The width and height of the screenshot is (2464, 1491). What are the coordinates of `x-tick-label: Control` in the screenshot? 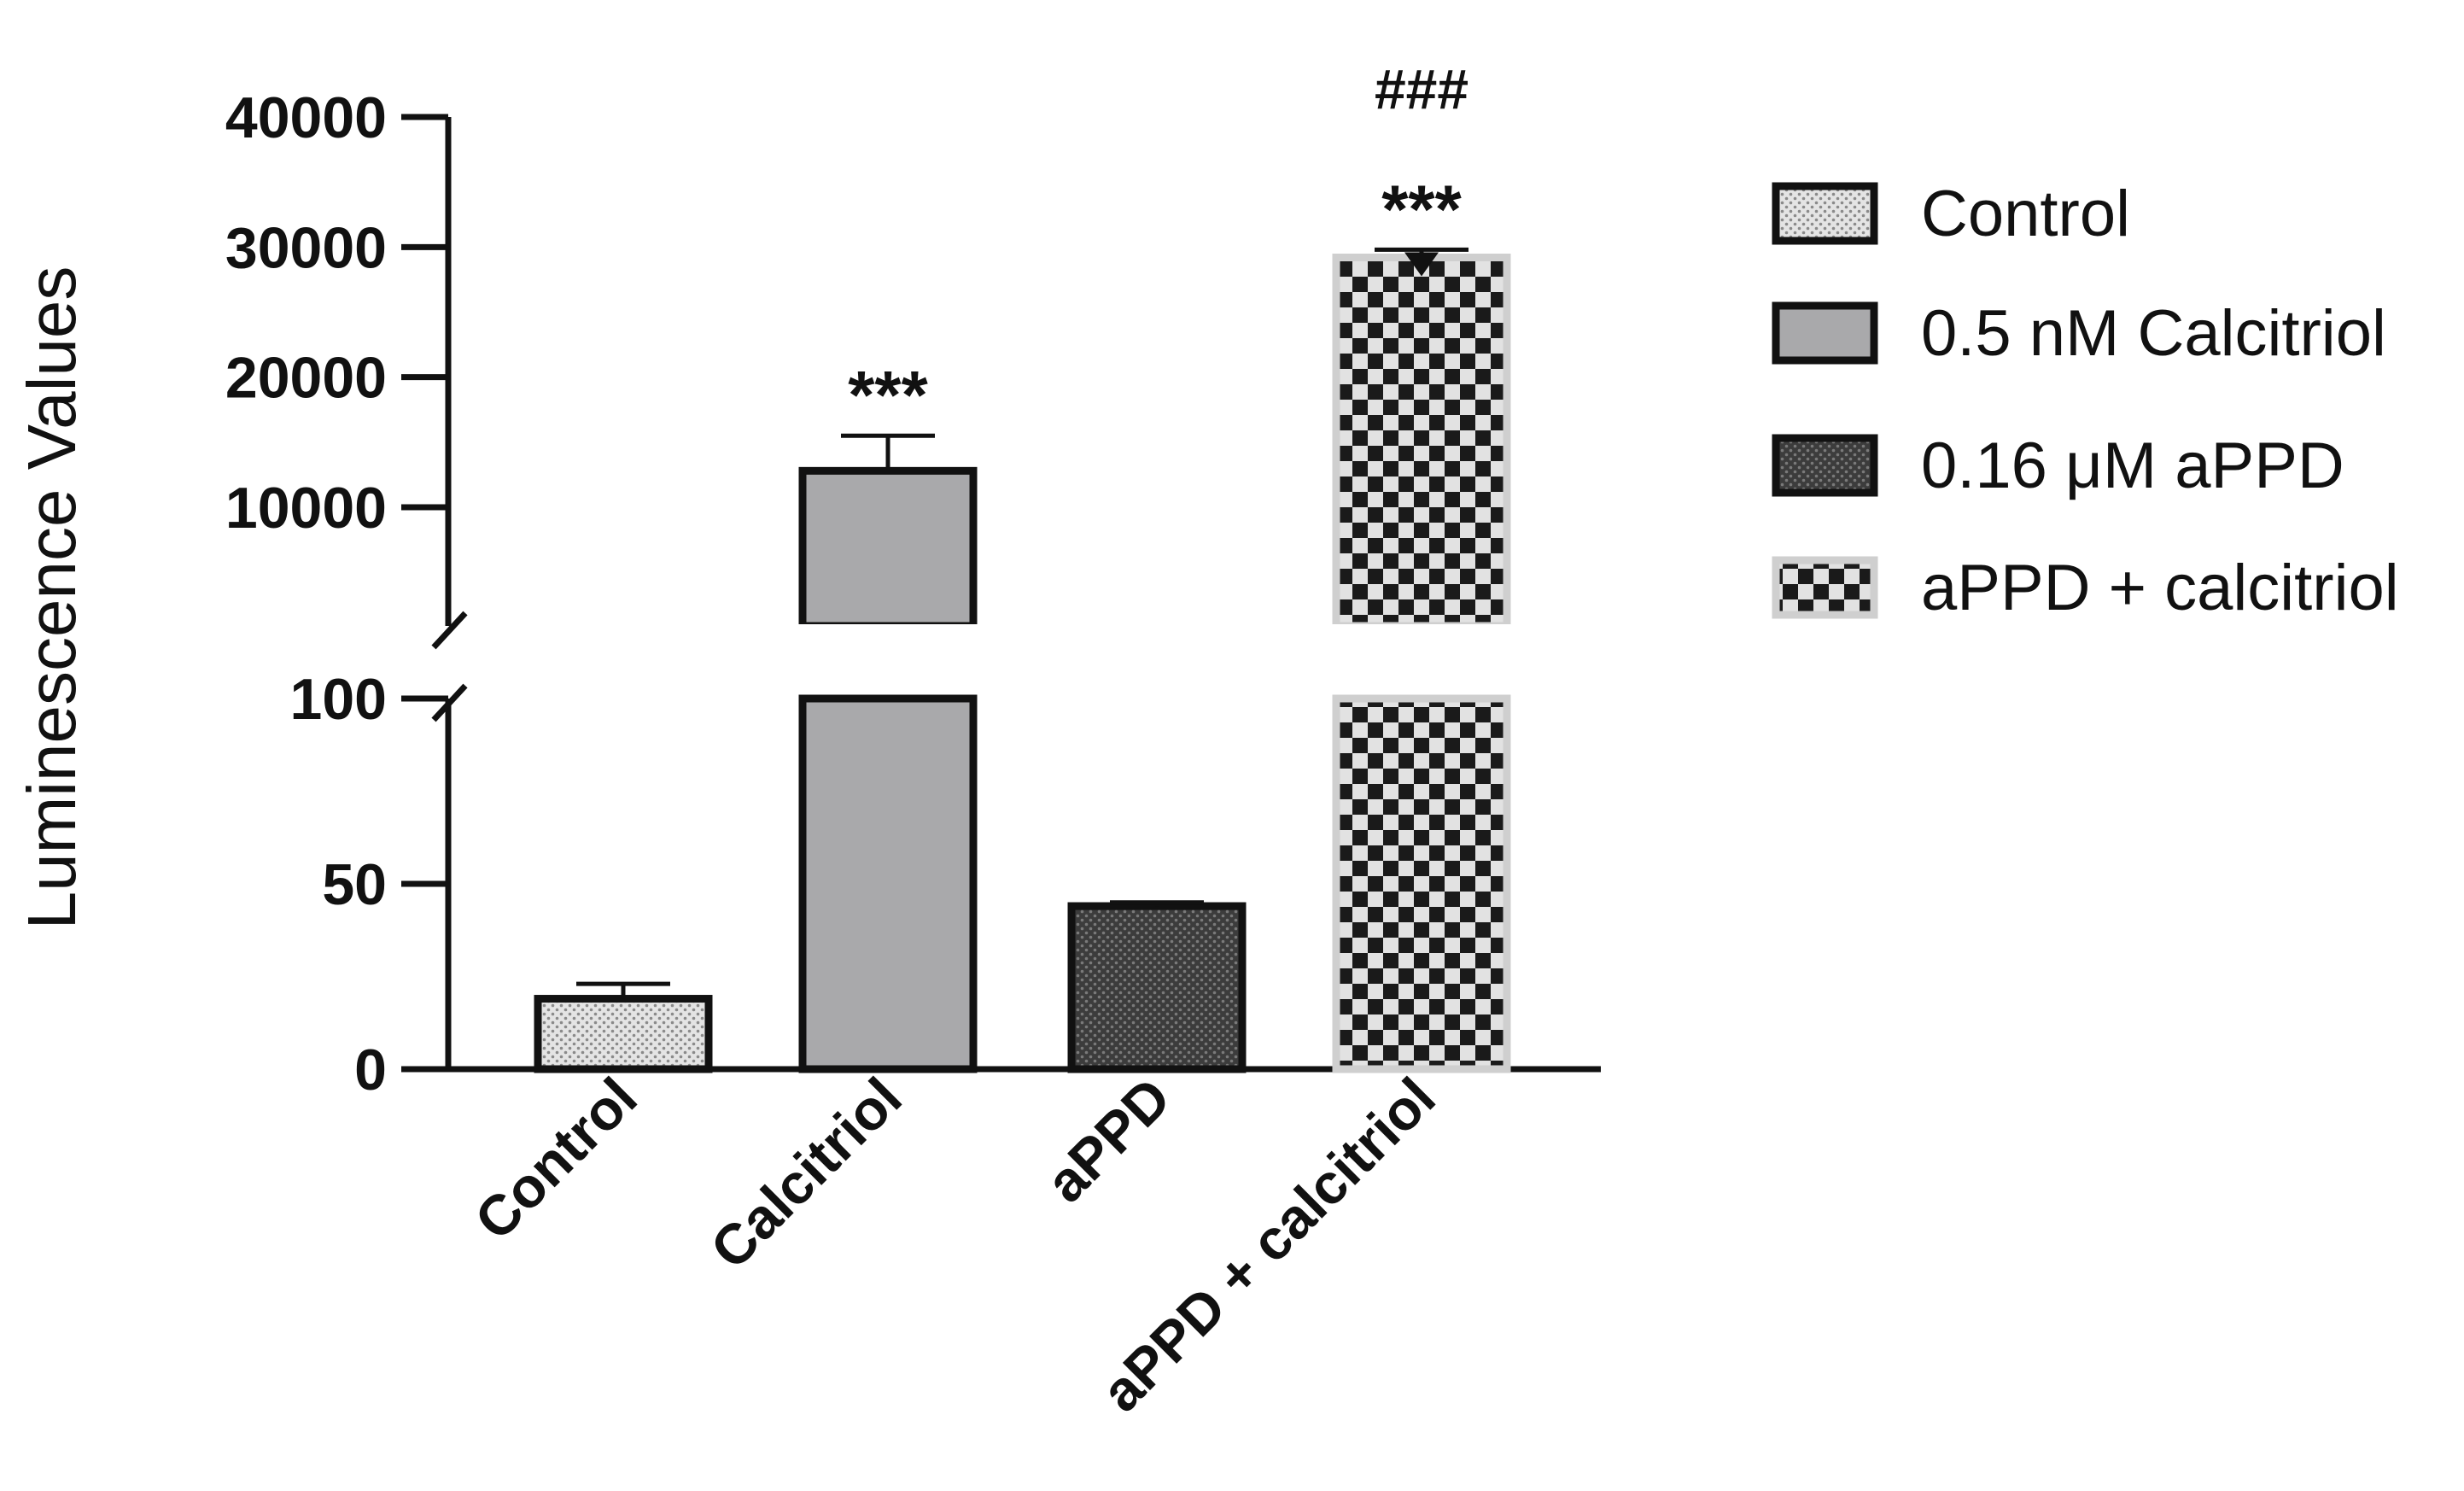 It's located at (556, 1159).